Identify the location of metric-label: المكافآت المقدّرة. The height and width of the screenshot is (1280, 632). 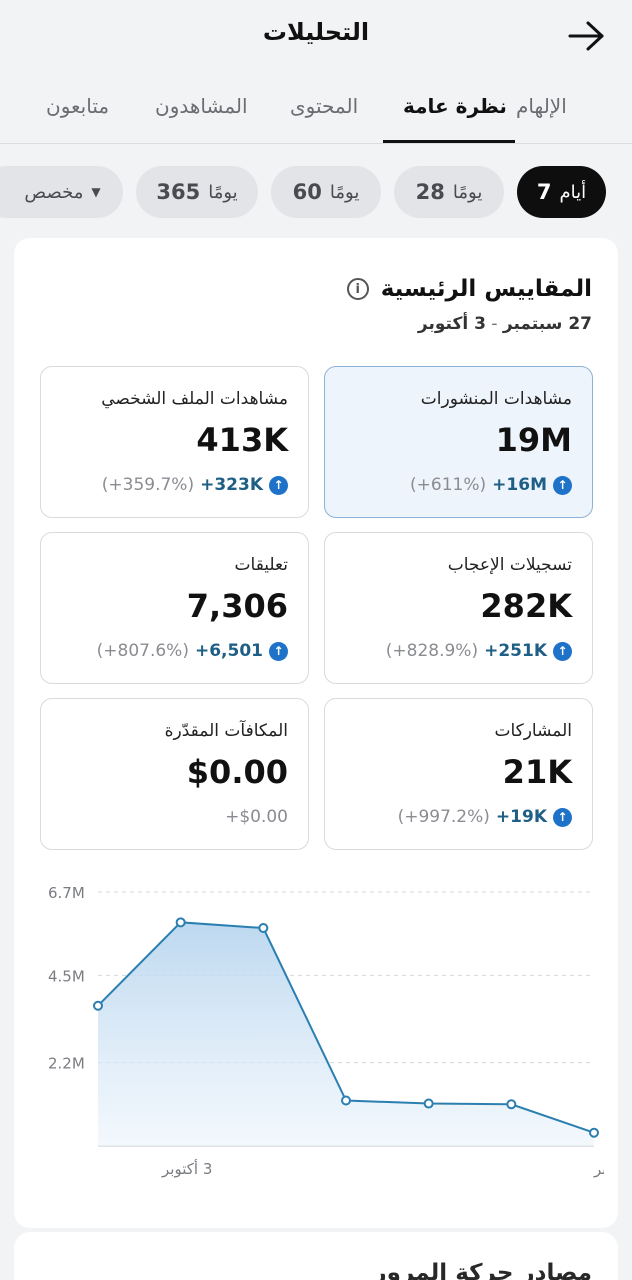
(226, 731).